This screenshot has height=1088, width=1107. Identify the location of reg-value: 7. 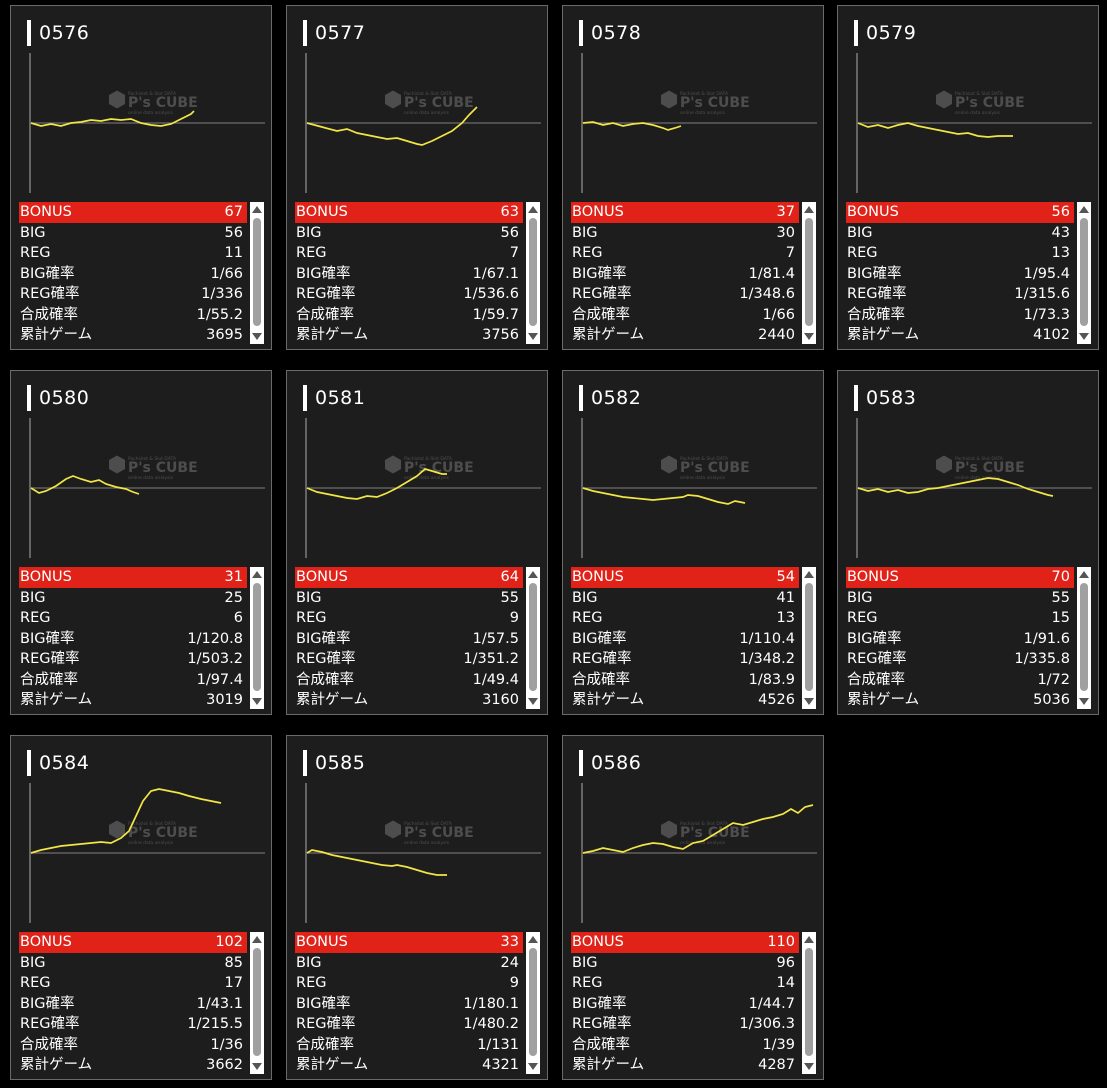
(514, 253).